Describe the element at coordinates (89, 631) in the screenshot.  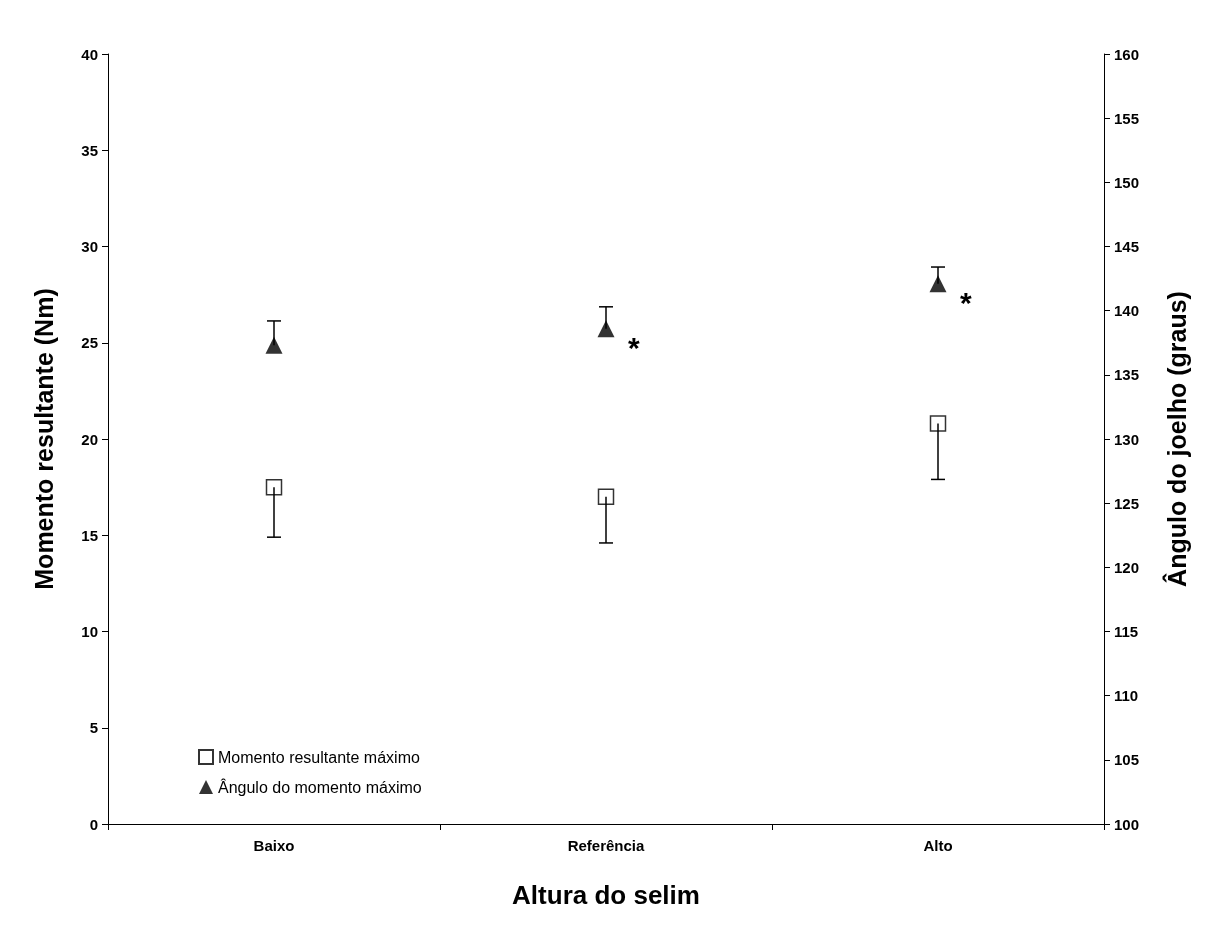
I see `y-tick-label: 10` at that location.